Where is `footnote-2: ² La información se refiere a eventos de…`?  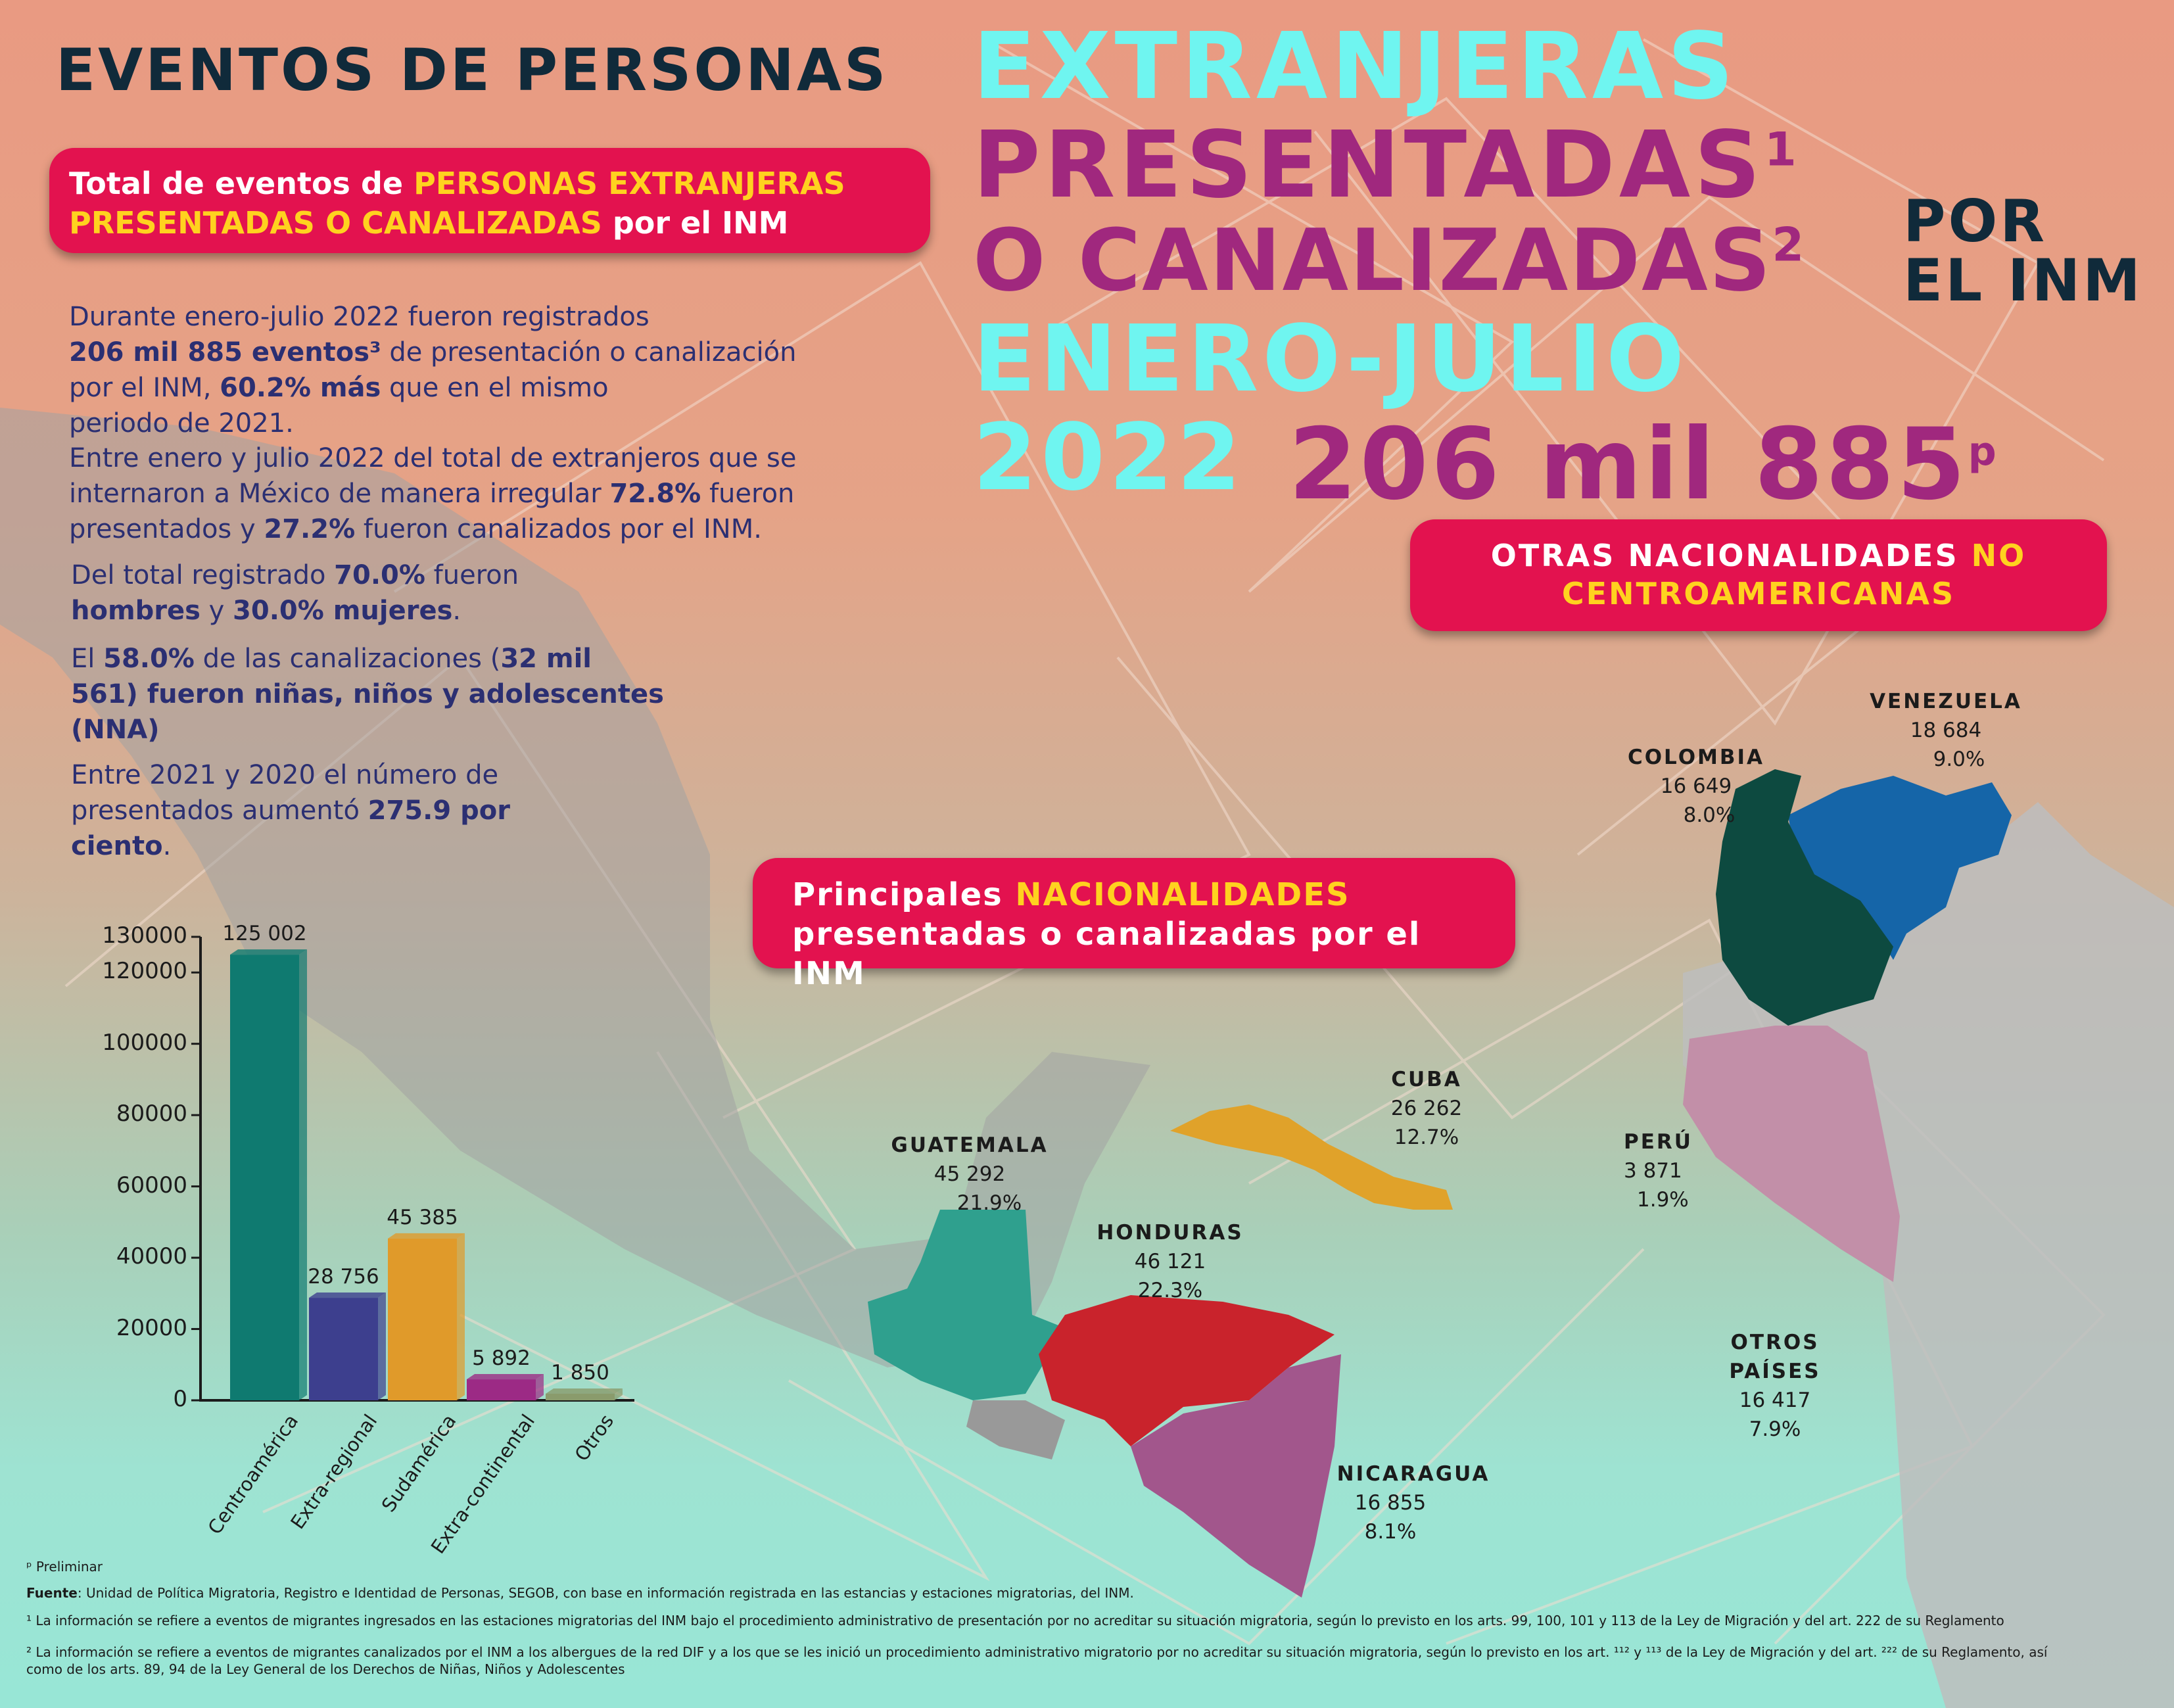
footnote-2: ² La información se refiere a eventos de… is located at coordinates (1037, 1652).